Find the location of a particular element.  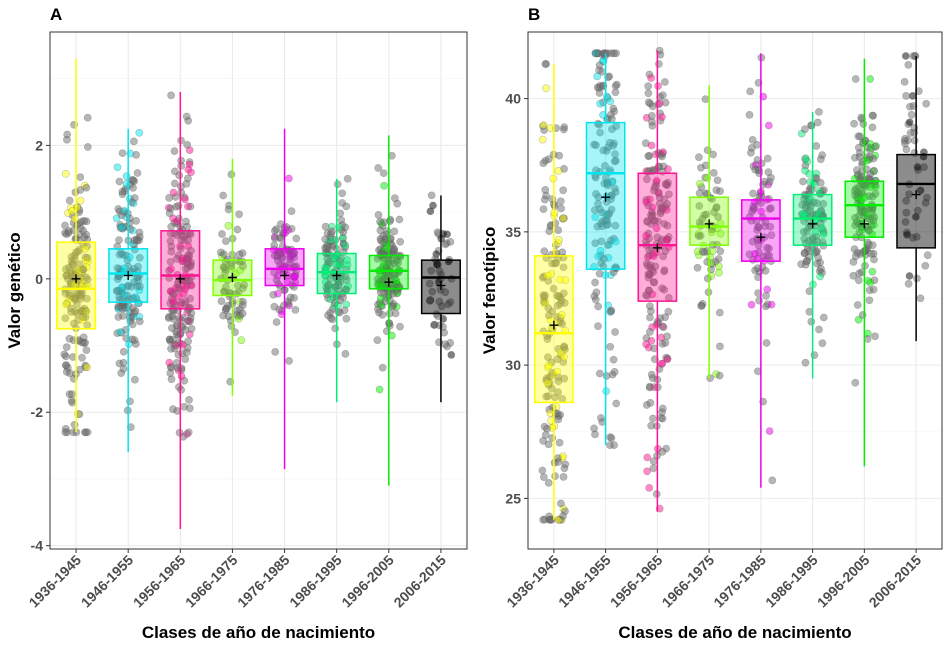

box-body is located at coordinates (864, 209).